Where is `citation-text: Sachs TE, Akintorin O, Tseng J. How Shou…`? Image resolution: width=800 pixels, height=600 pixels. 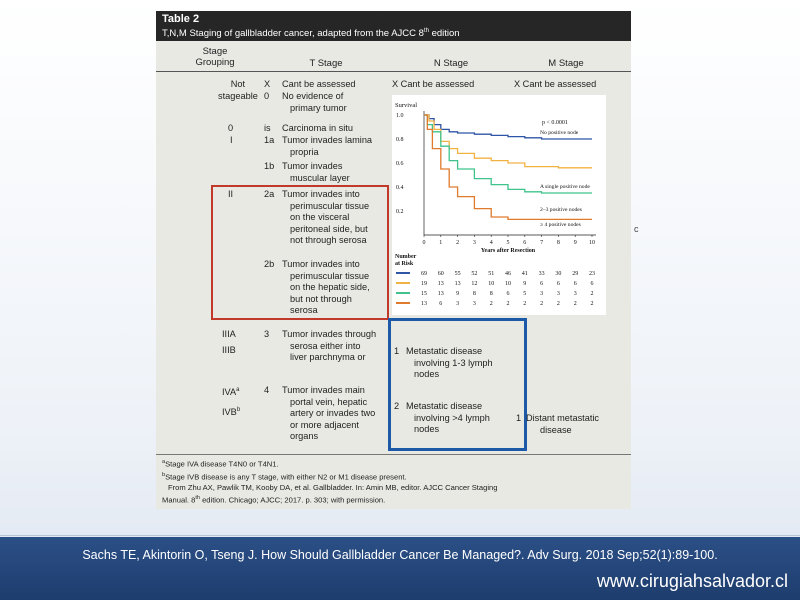
citation-text: Sachs TE, Akintorin O, Tseng J. How Shou… is located at coordinates (400, 555).